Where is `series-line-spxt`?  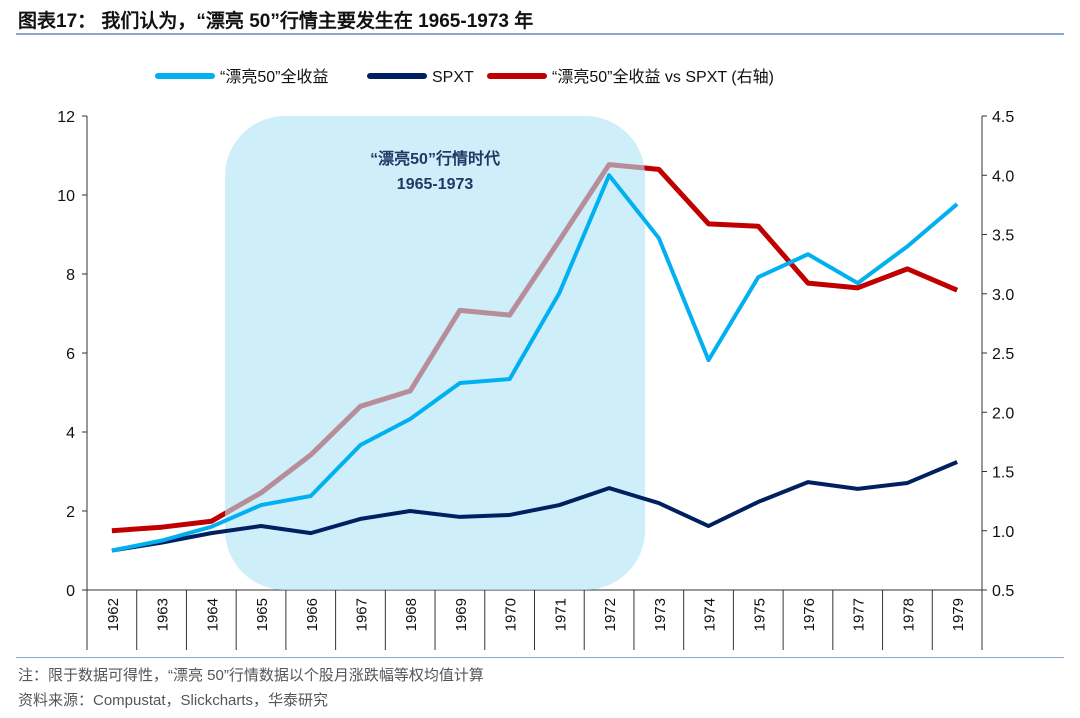
series-line-spxt is located at coordinates (534, 506).